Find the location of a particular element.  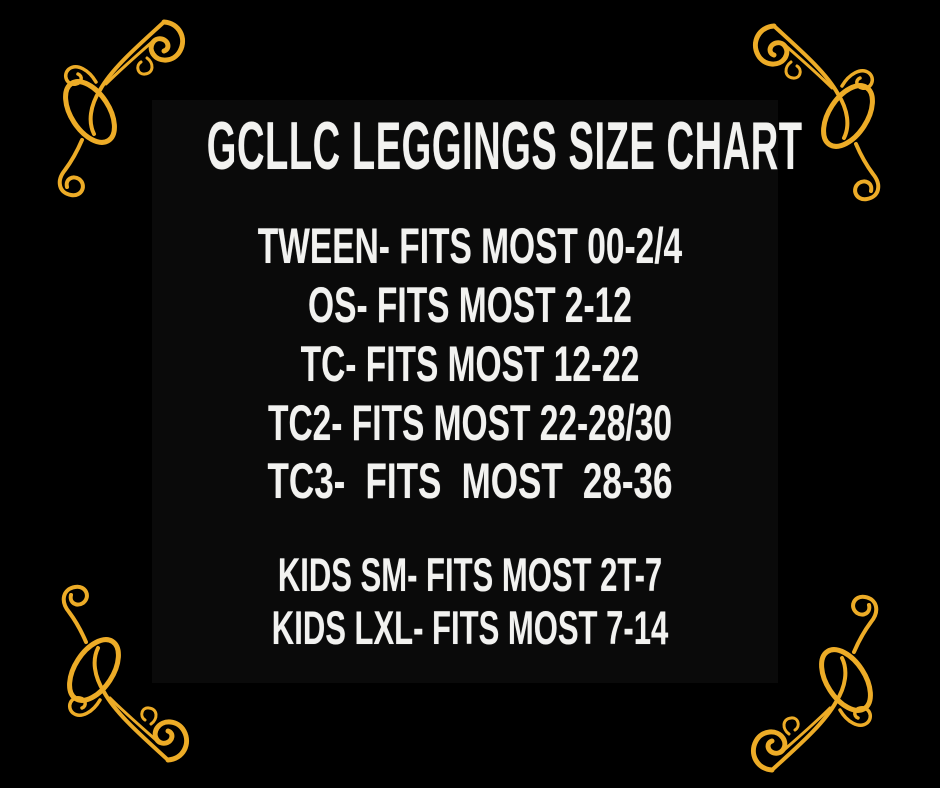

size-row-kids-sm: KIDS SM- FITS MOST 2T-7 is located at coordinates (470, 574).